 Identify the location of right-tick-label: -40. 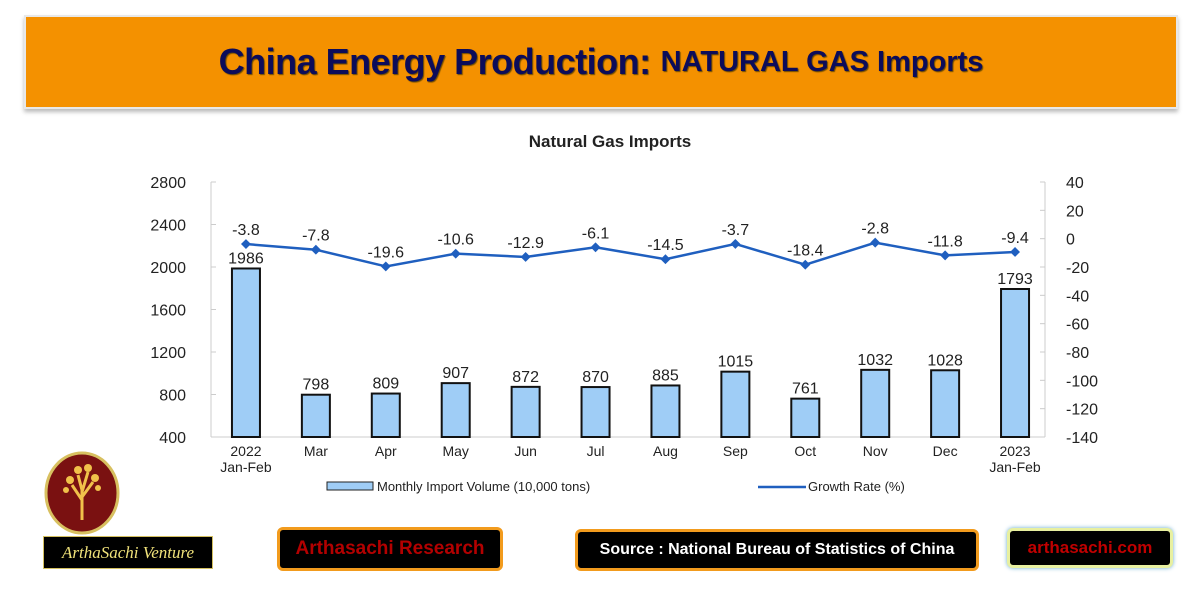
(1077, 296).